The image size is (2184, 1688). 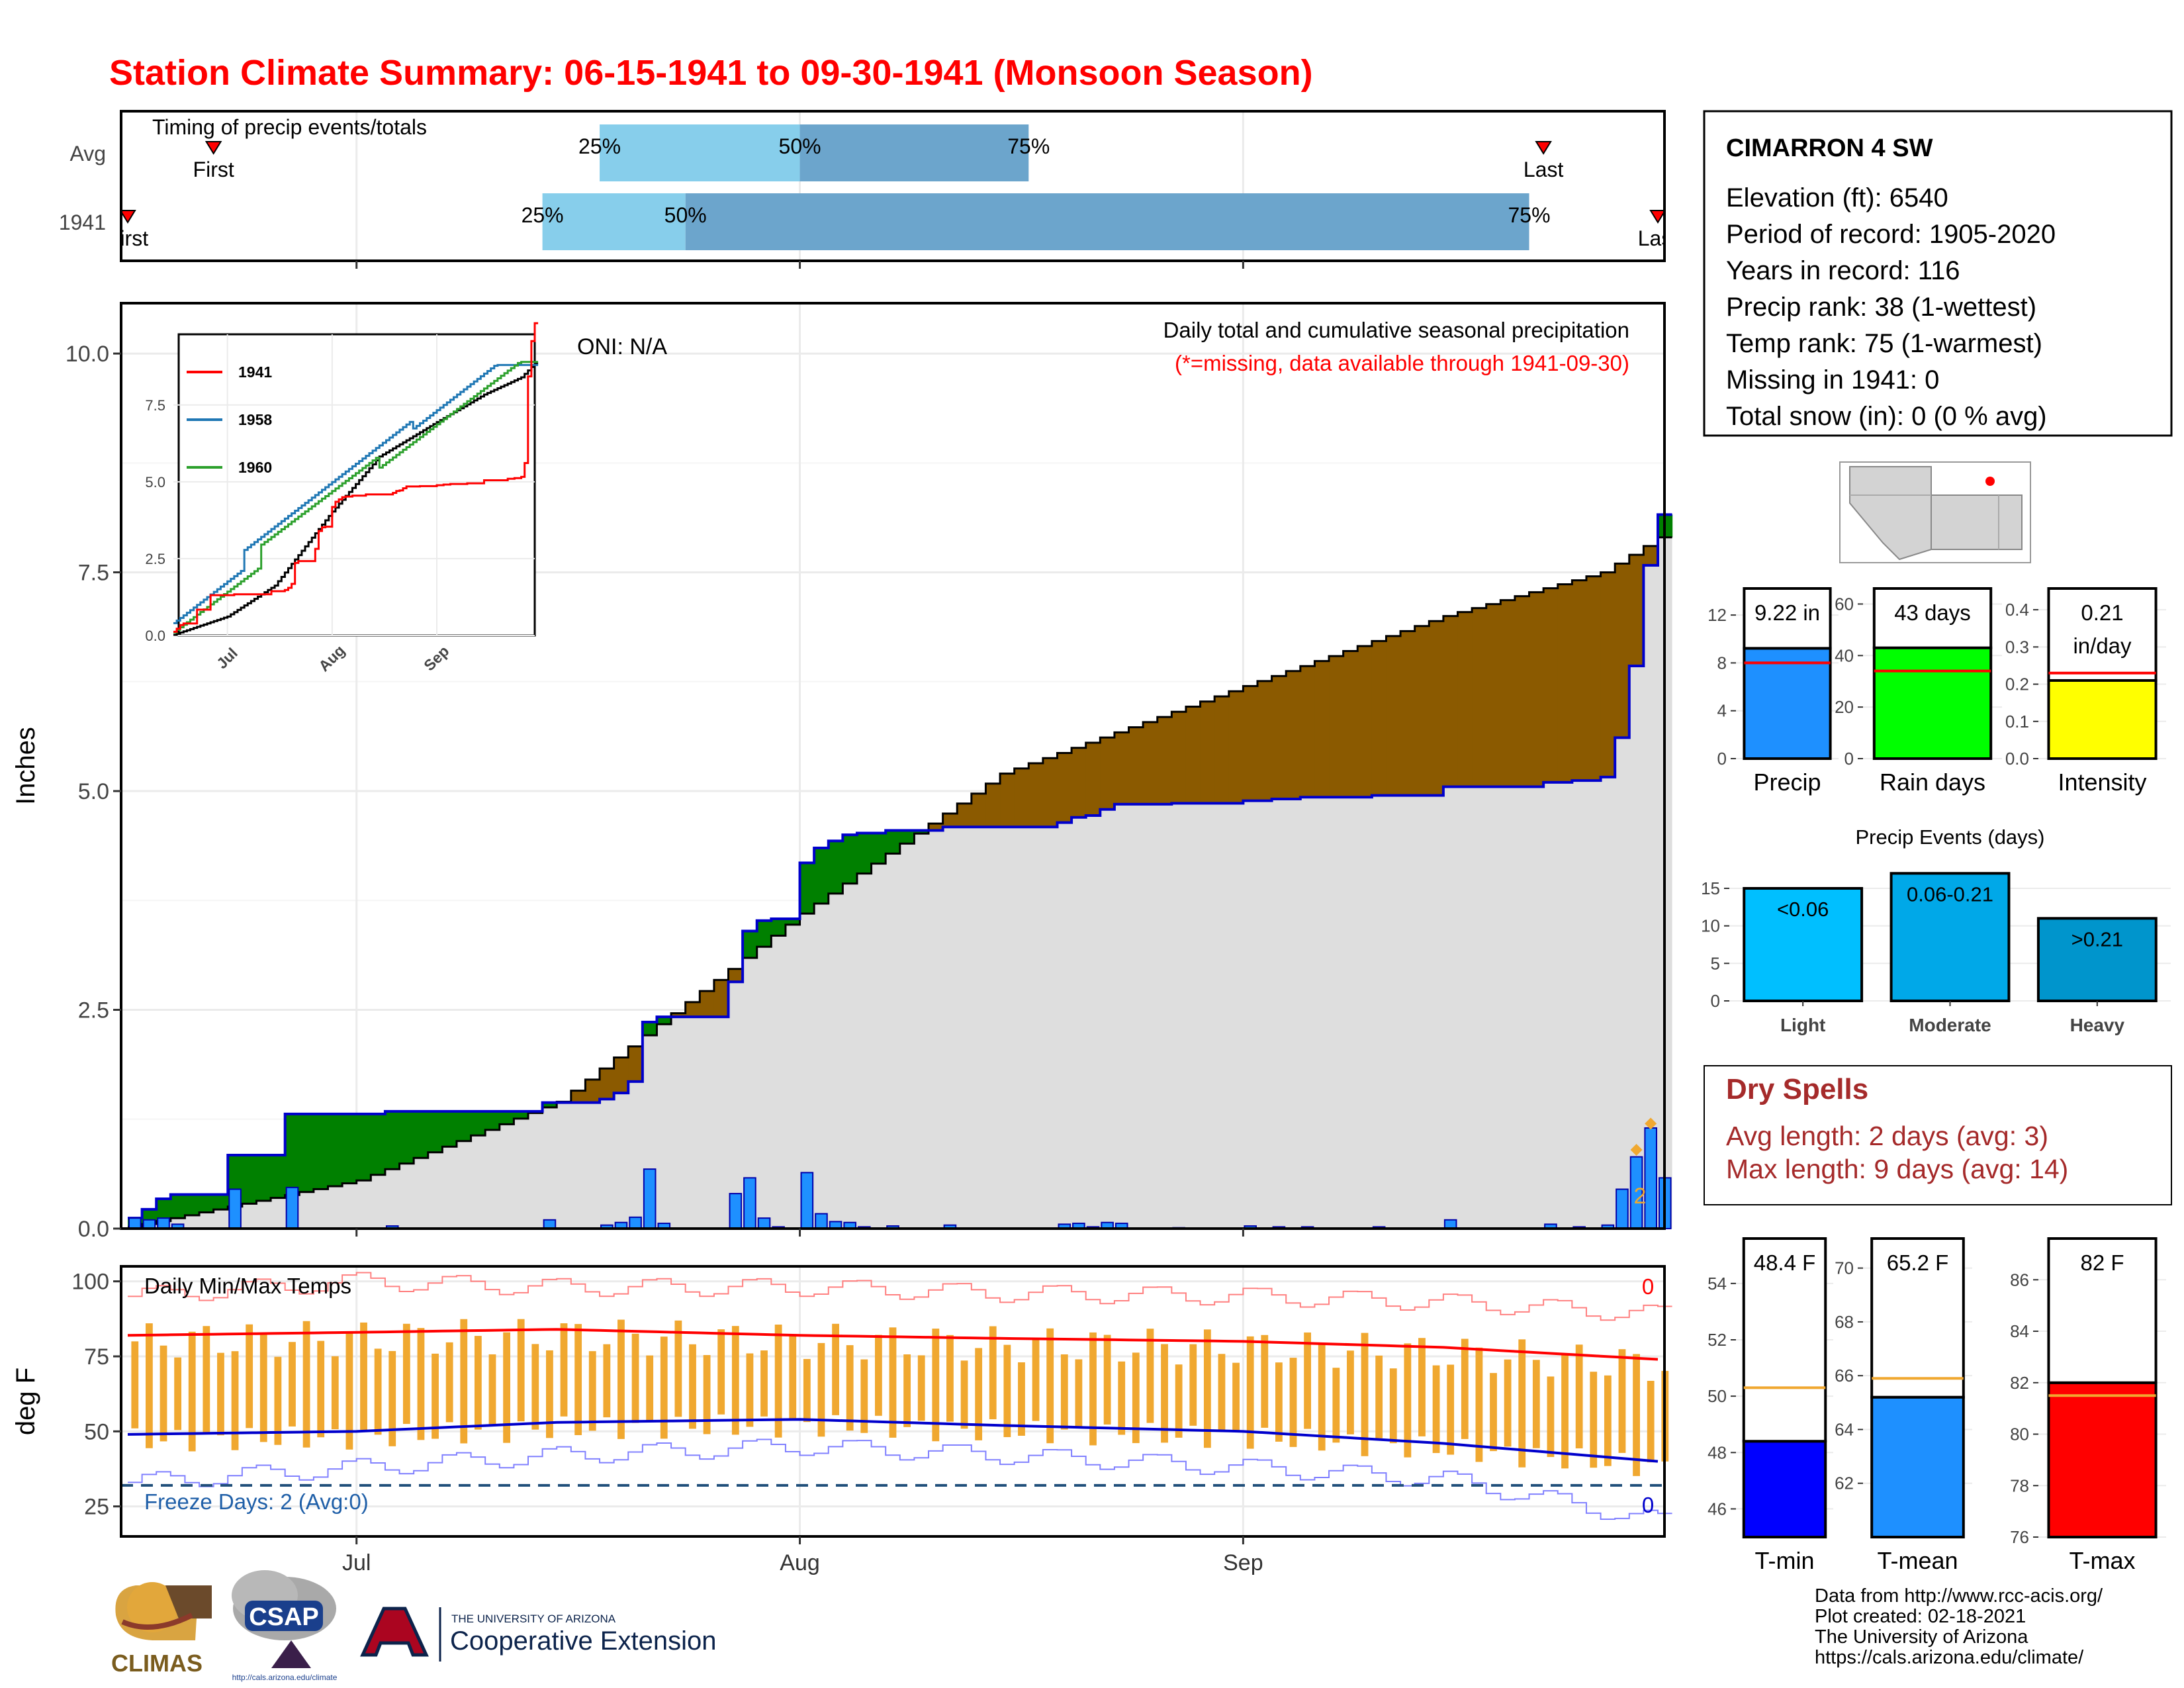 I want to click on stat-value-bar, so click(x=2102, y=1460).